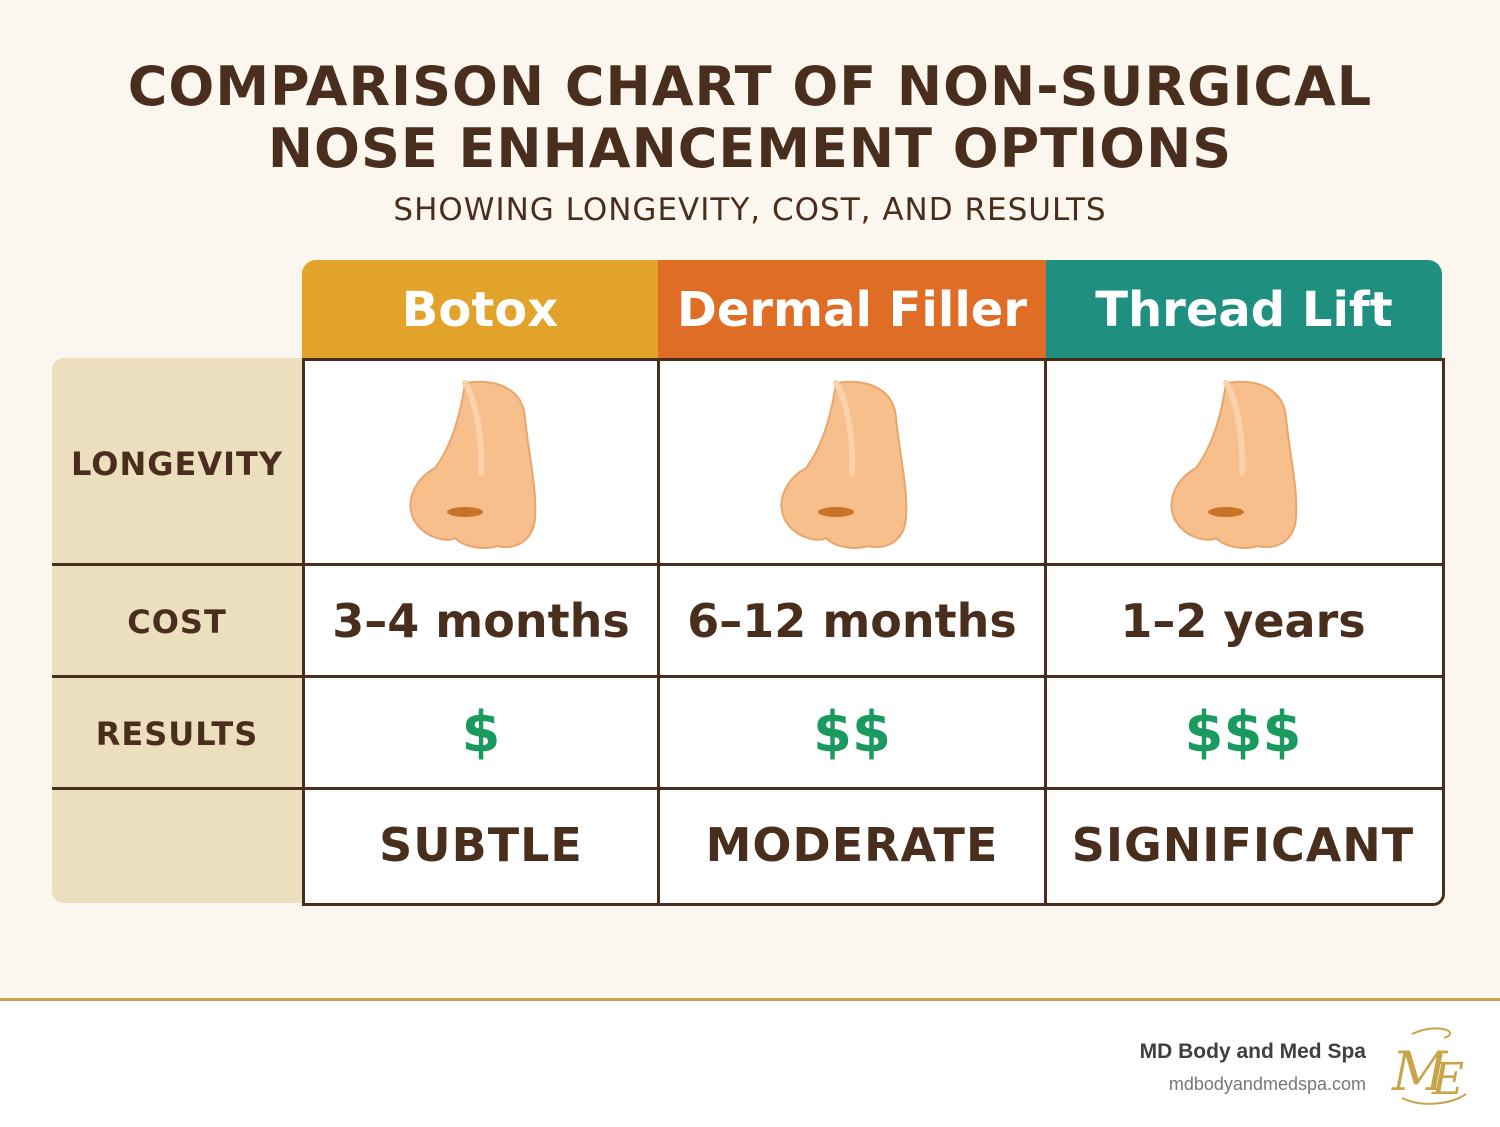 The image size is (1500, 1127). I want to click on results-thread-lift: SIGNIFICANT, so click(1243, 845).